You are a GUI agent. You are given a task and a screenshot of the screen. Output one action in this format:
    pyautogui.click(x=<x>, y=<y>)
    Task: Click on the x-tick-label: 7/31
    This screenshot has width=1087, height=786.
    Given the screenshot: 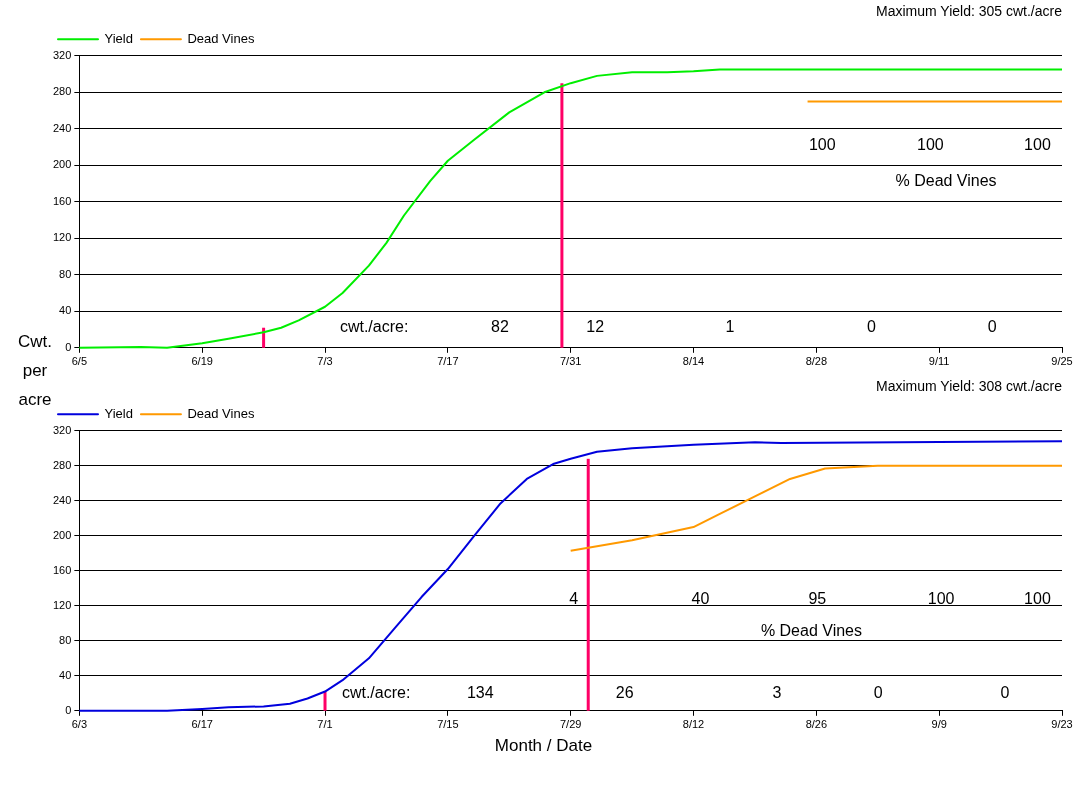 What is the action you would take?
    pyautogui.click(x=570, y=361)
    